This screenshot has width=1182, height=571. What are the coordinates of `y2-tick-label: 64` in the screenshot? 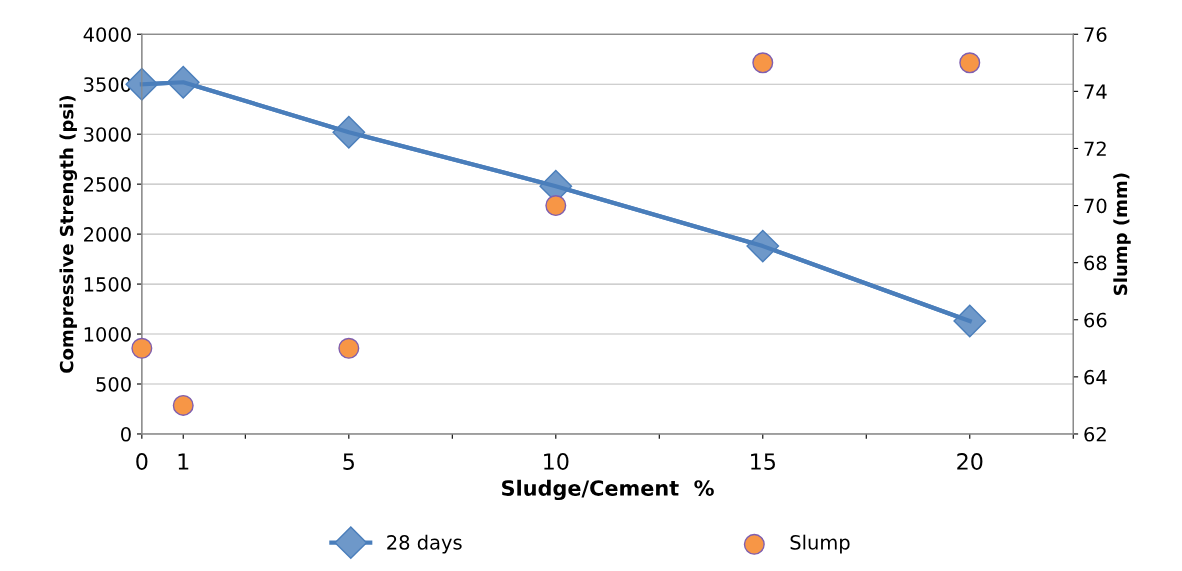 It's located at (1095, 377).